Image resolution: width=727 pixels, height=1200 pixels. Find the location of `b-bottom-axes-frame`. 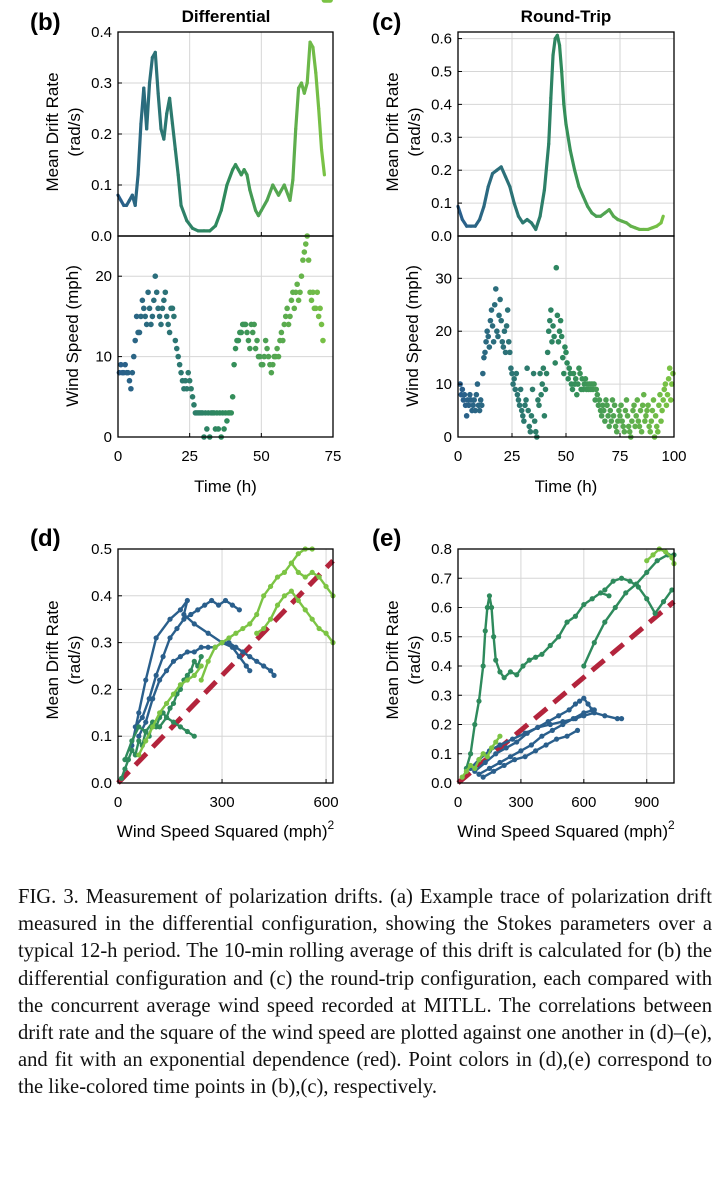

b-bottom-axes-frame is located at coordinates (225, 336).